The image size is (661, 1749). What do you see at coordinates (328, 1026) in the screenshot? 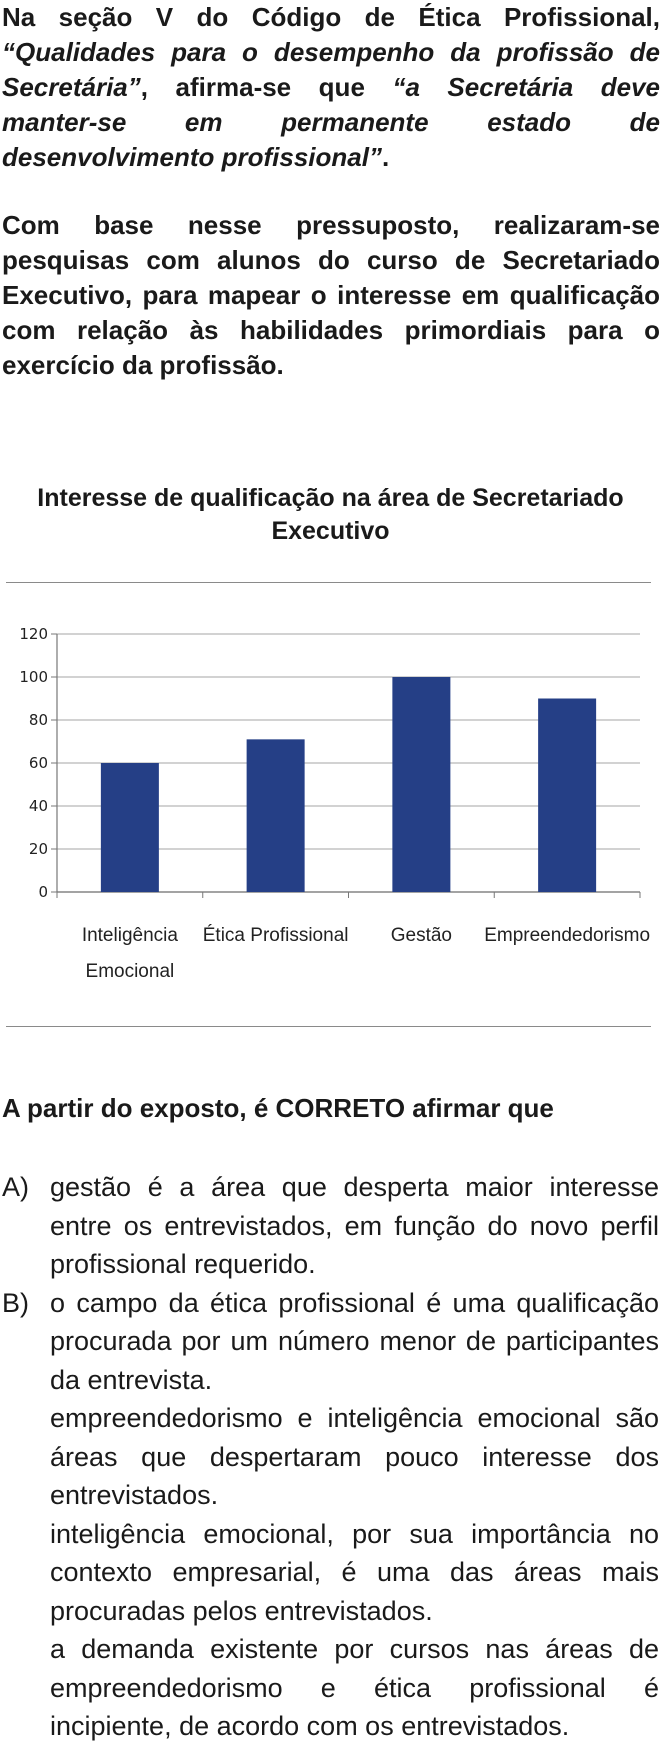
I see `divider-bottom` at bounding box center [328, 1026].